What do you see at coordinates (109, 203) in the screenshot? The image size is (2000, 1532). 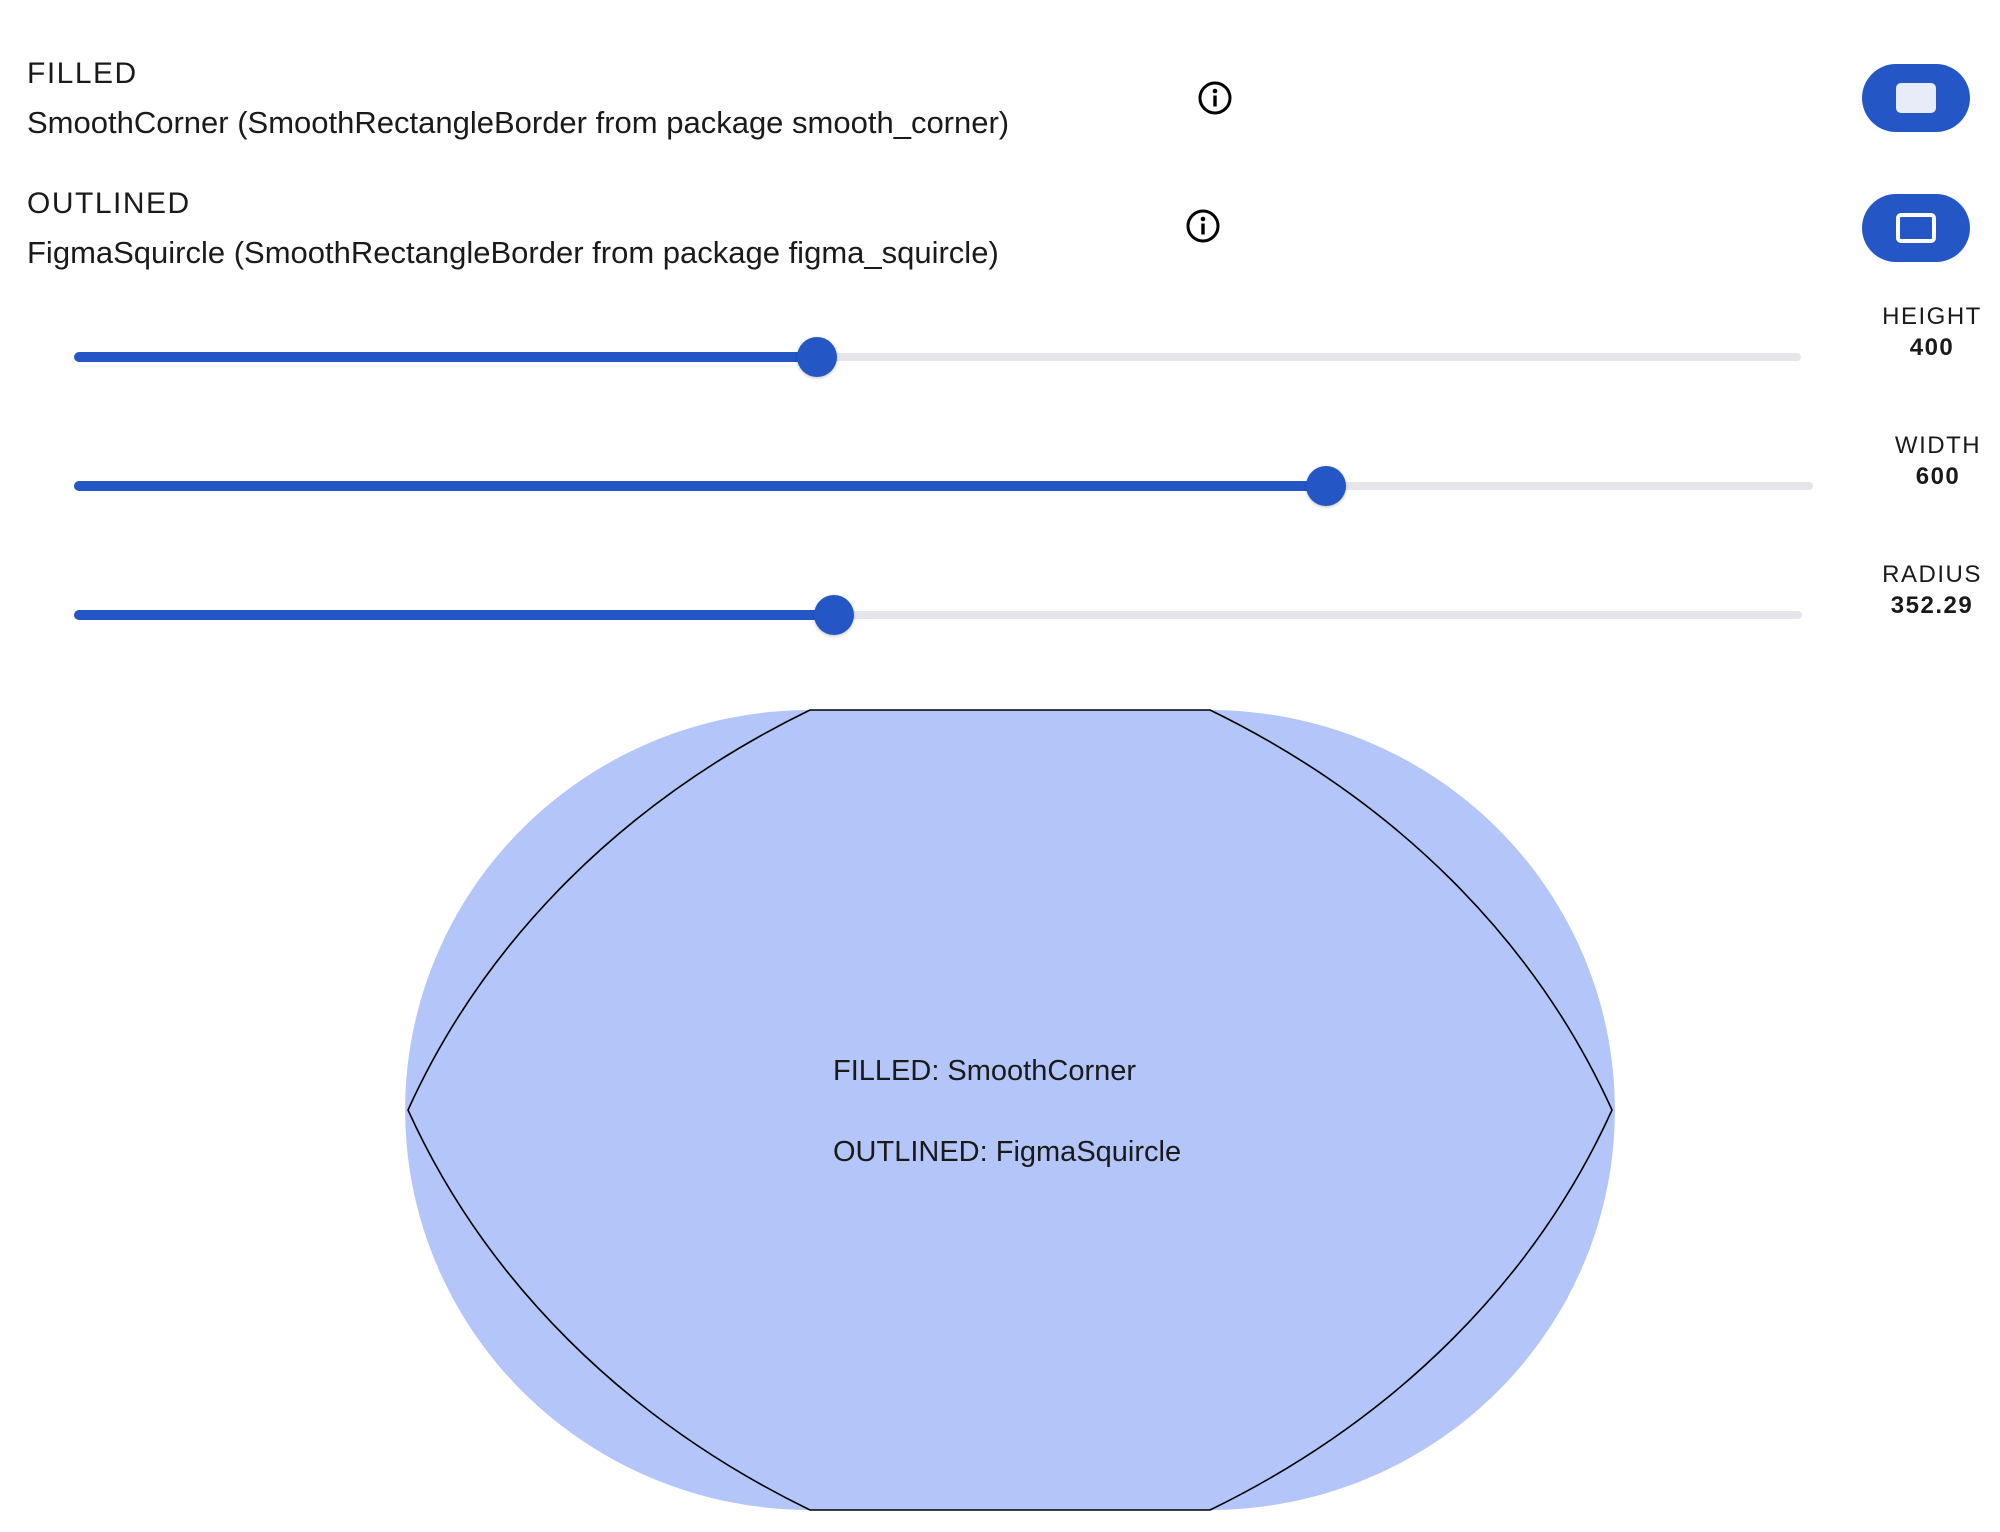 I see `outlined-label: OUTLINED` at bounding box center [109, 203].